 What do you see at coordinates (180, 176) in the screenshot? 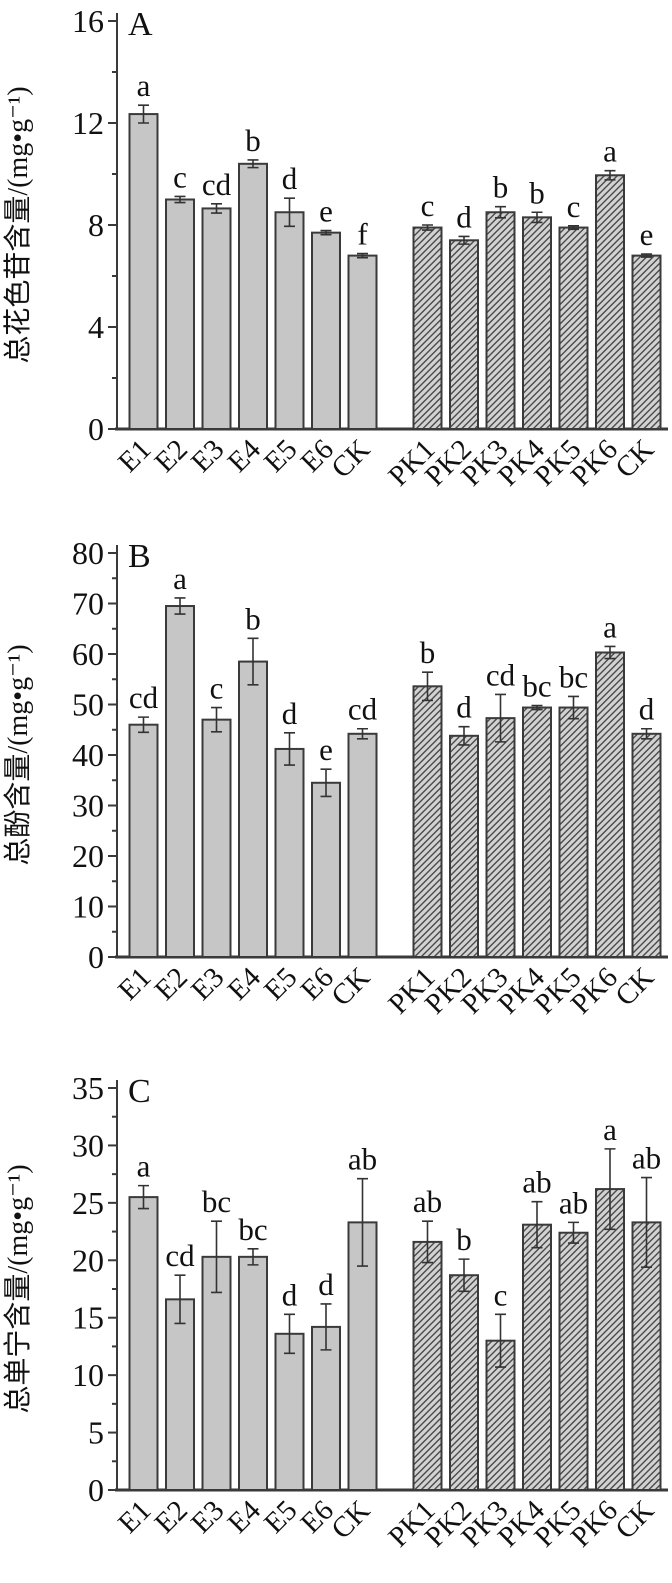
I see `sig-letter-A-E-E2: c` at bounding box center [180, 176].